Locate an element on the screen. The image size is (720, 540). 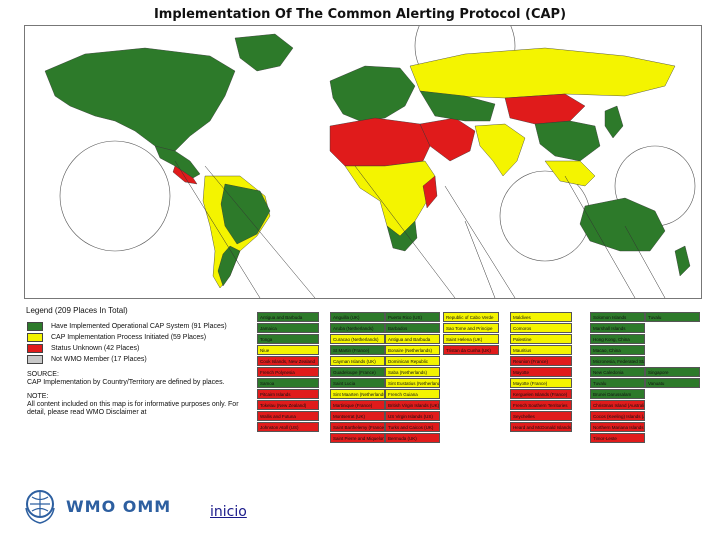
note-title: NOTE: is located at coordinates (38, 396).